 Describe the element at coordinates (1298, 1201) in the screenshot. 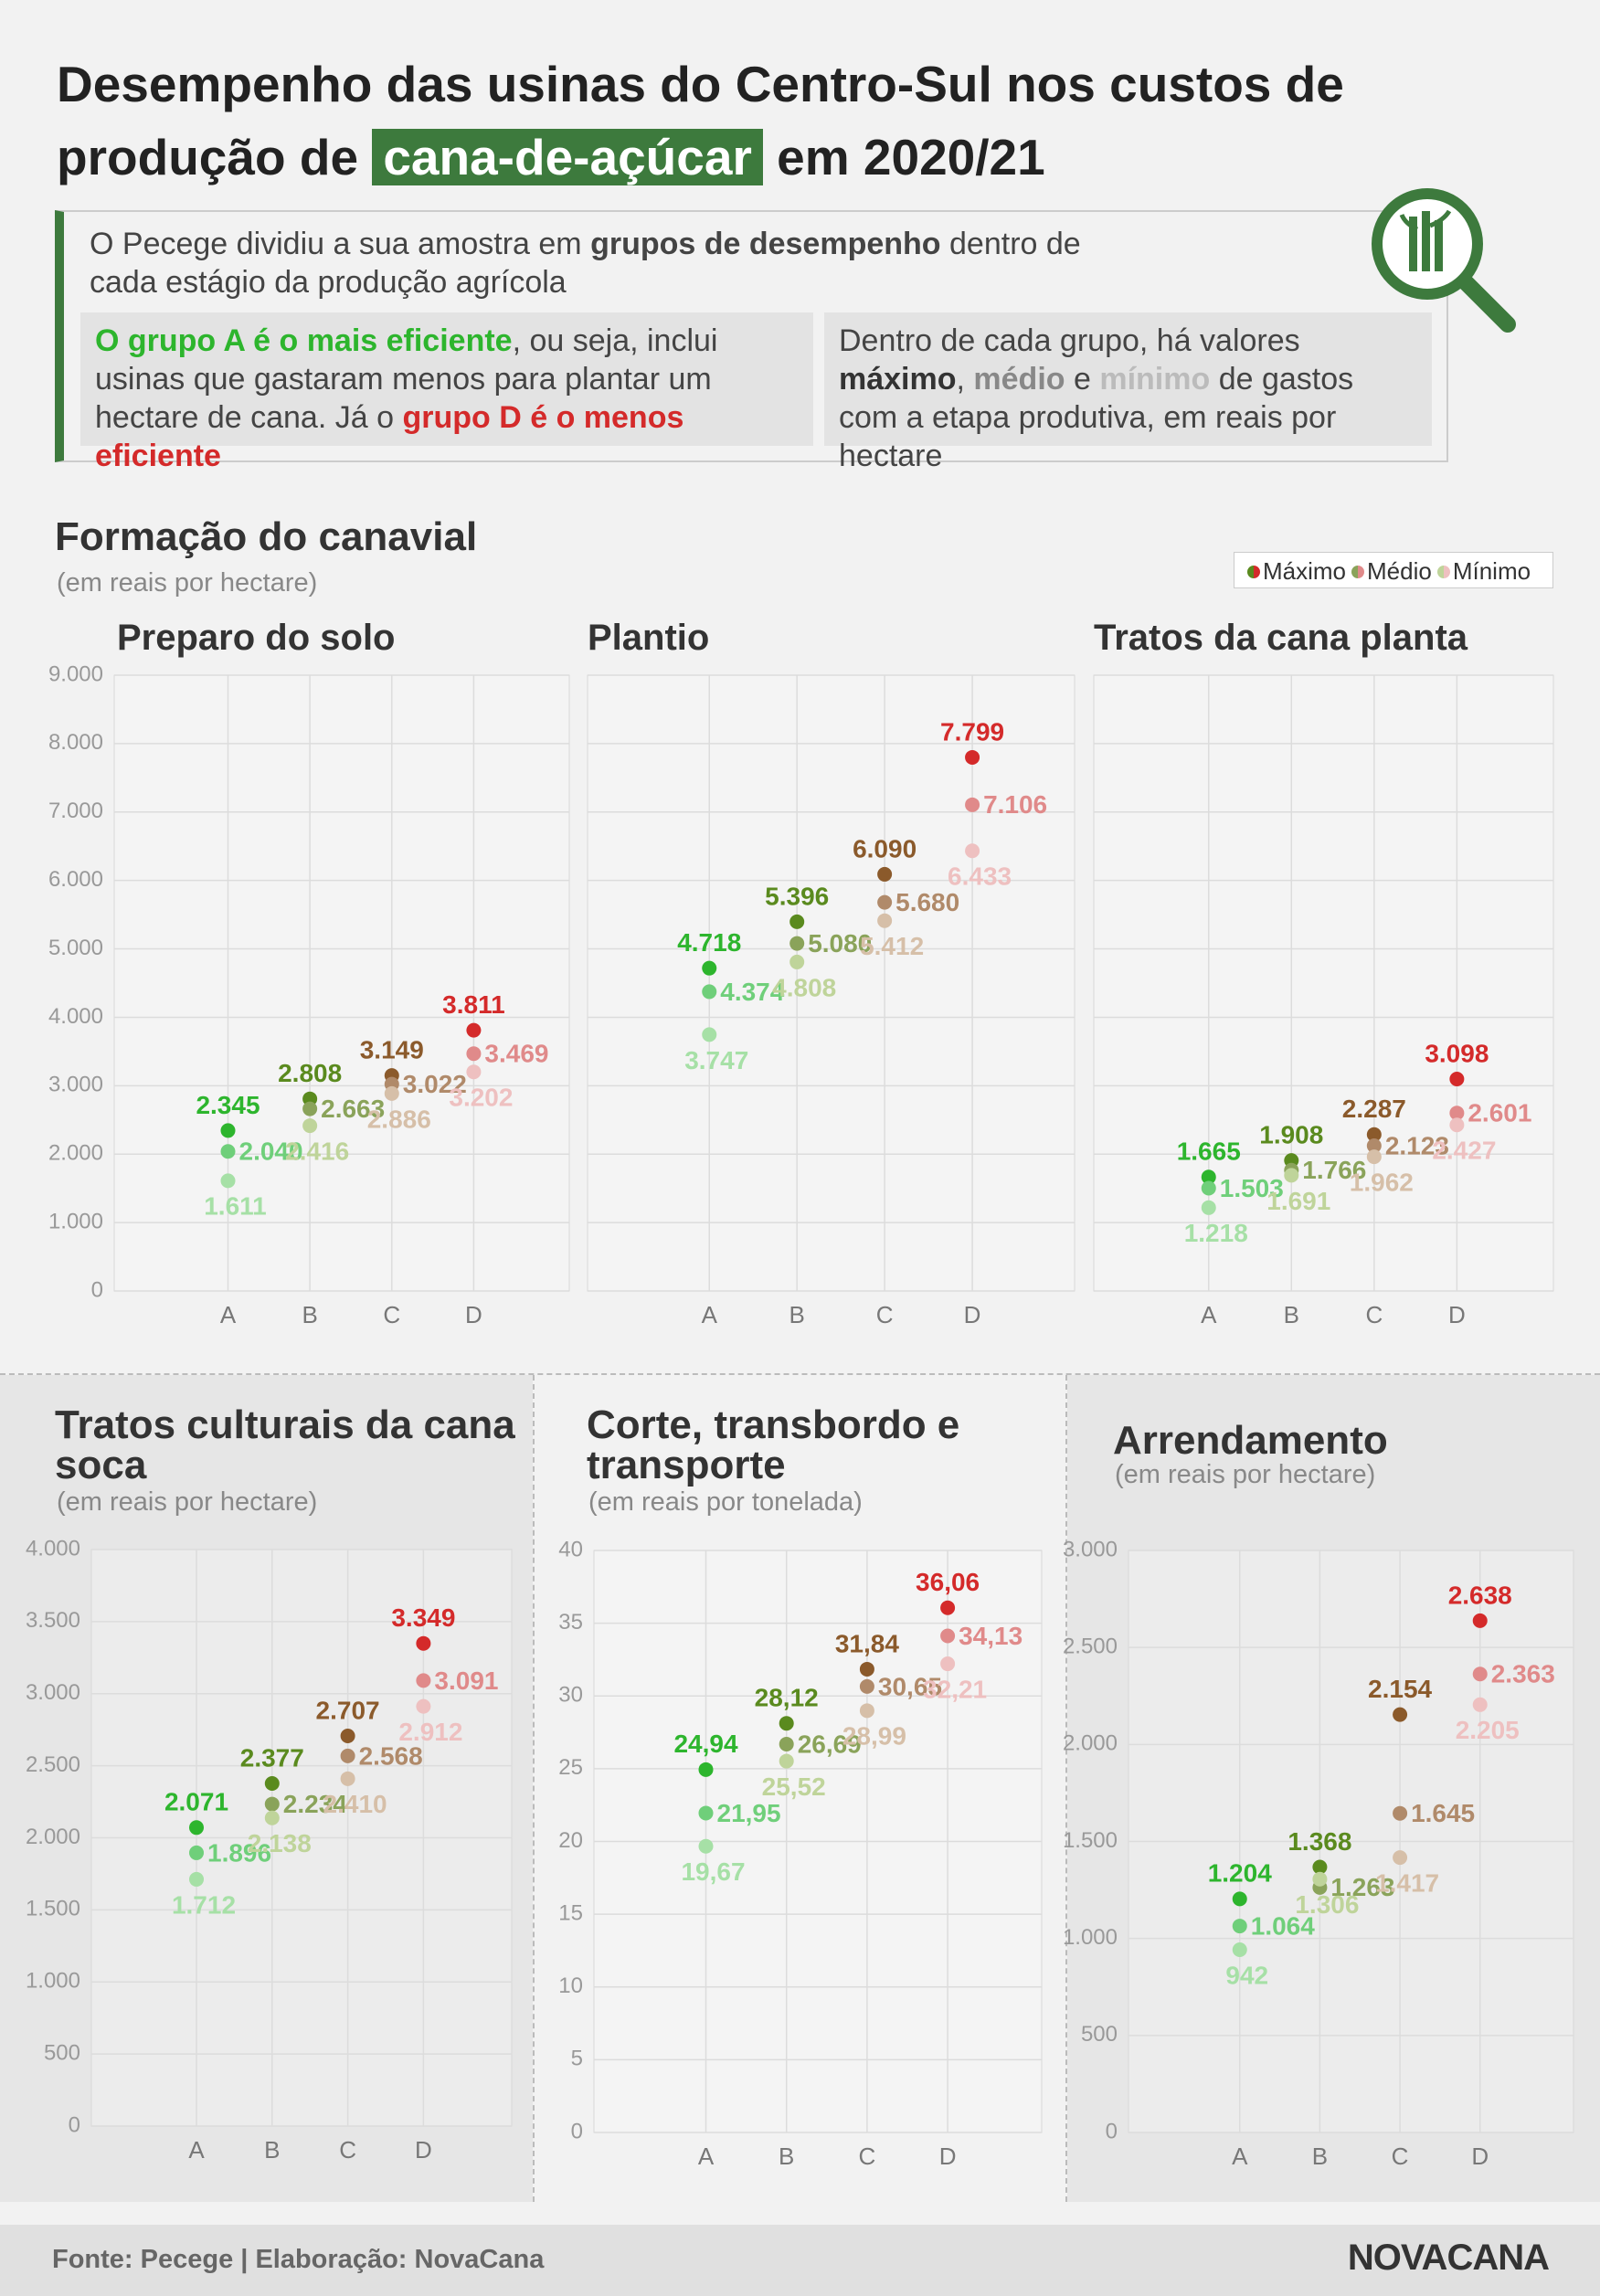

I see `value-label: 1.691` at that location.